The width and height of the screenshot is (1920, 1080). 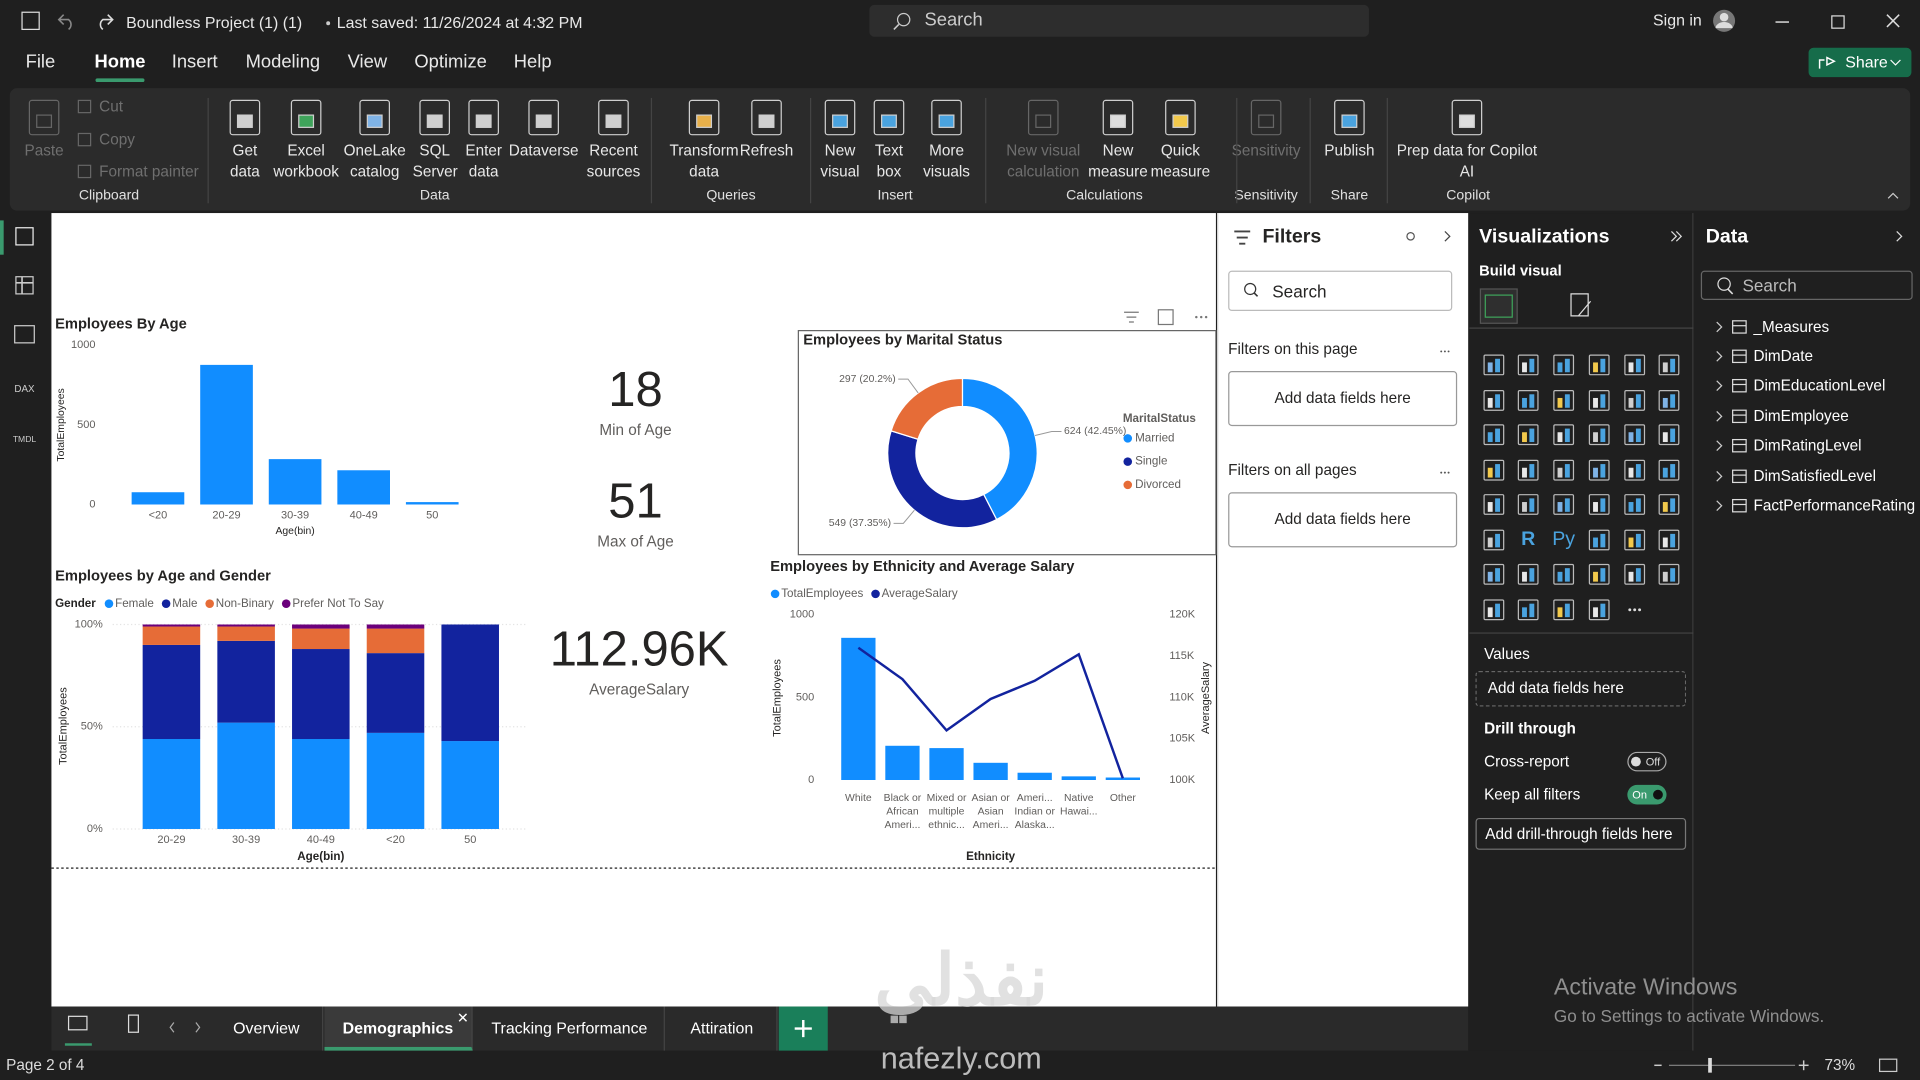 What do you see at coordinates (398, 1028) in the screenshot?
I see `page-tab: Demographics` at bounding box center [398, 1028].